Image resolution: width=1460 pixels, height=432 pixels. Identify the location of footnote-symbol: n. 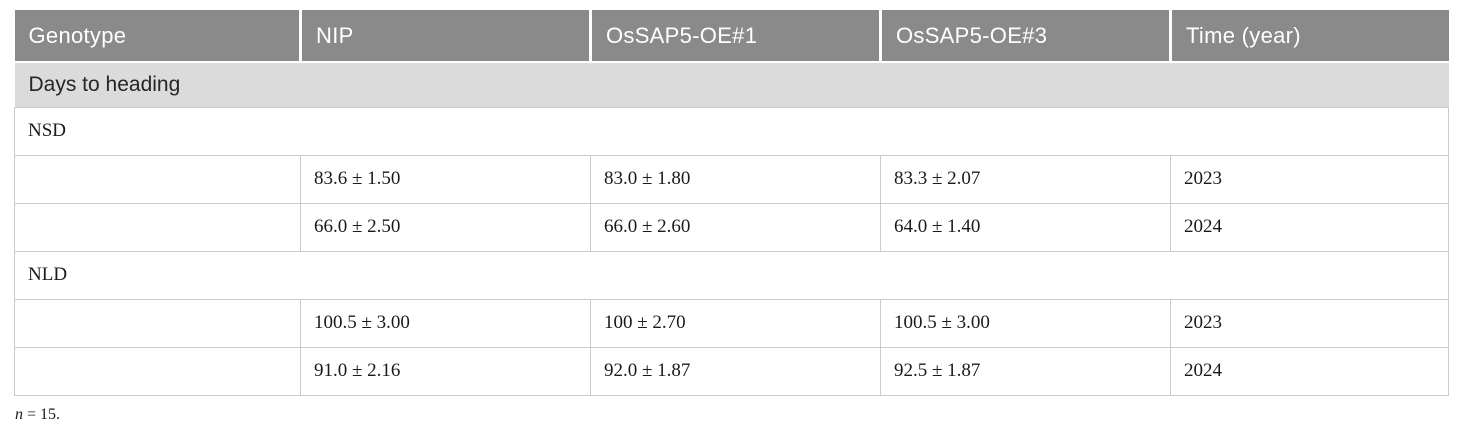
(19, 414).